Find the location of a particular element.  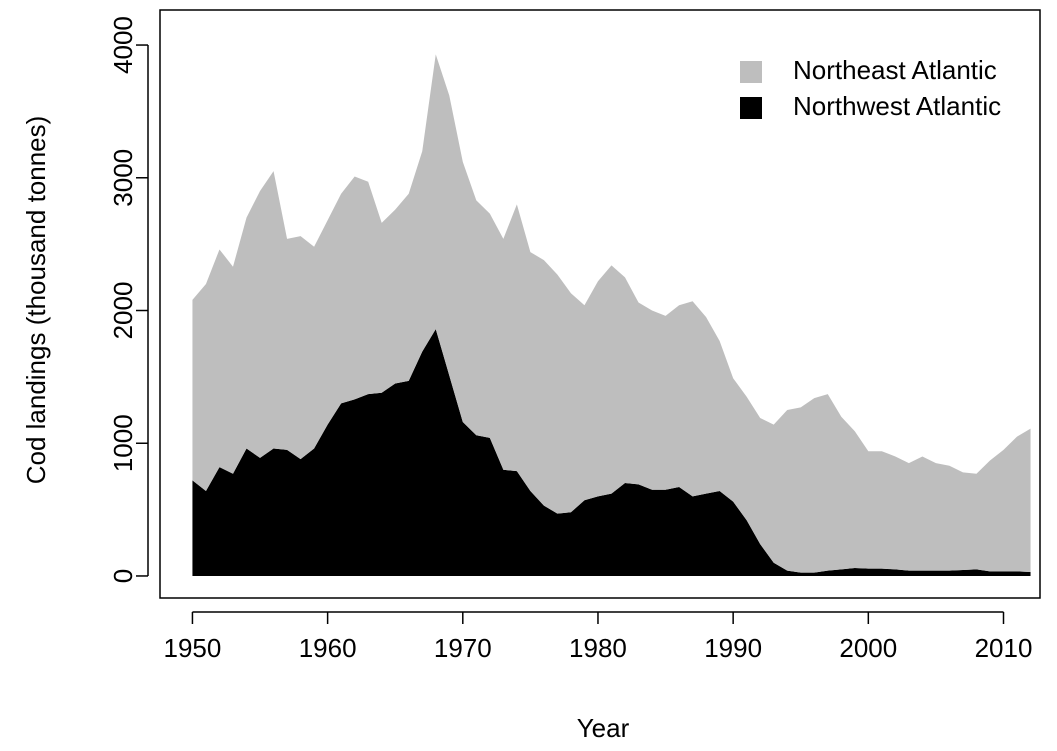

x-tick-label: 1950 is located at coordinates (193, 648).